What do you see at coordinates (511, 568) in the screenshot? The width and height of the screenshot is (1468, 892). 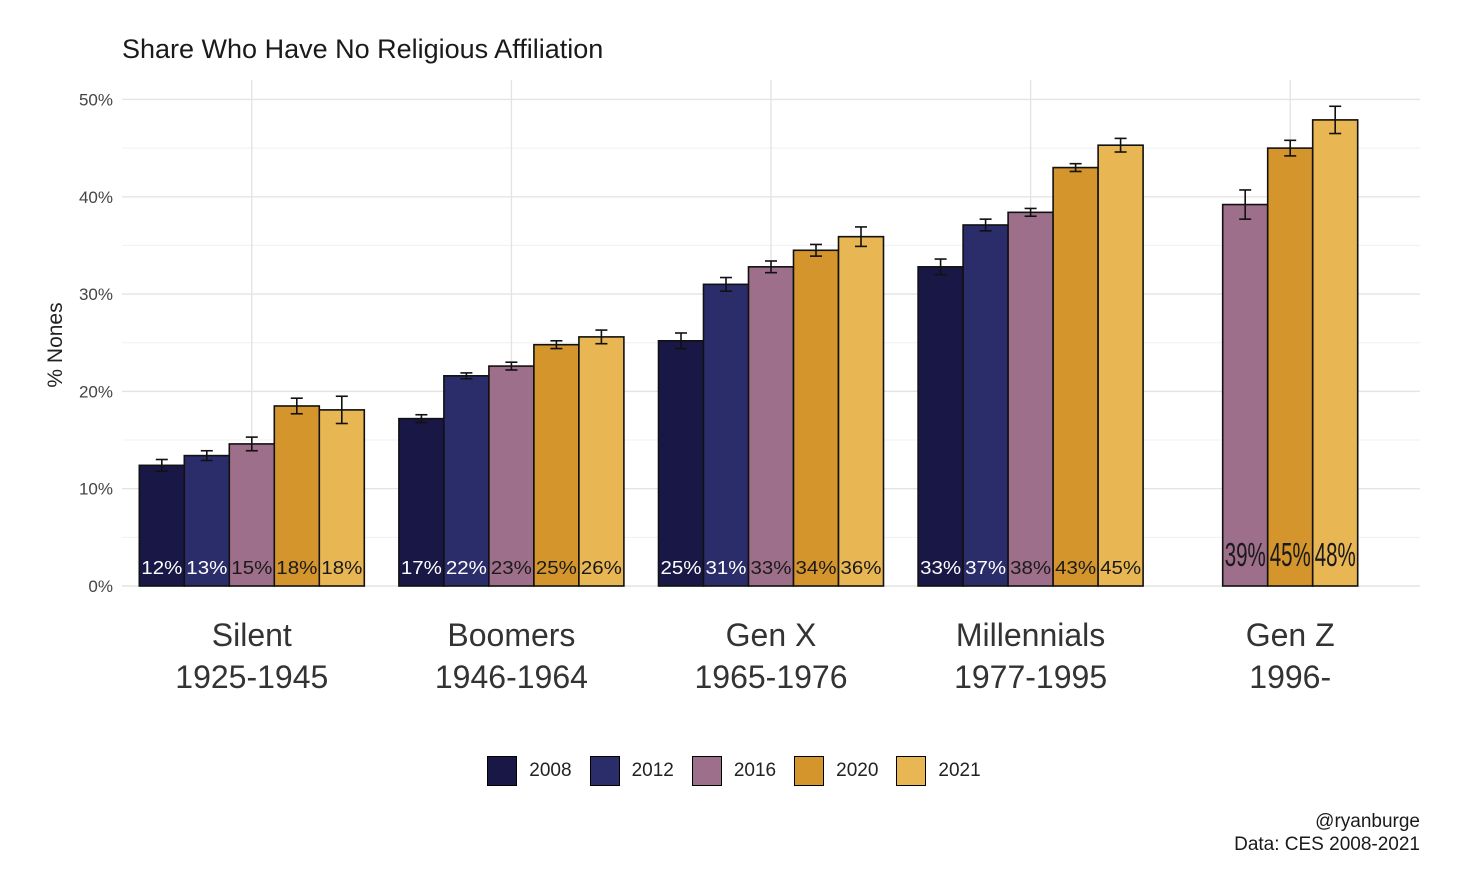 I see `data-label: 23%` at bounding box center [511, 568].